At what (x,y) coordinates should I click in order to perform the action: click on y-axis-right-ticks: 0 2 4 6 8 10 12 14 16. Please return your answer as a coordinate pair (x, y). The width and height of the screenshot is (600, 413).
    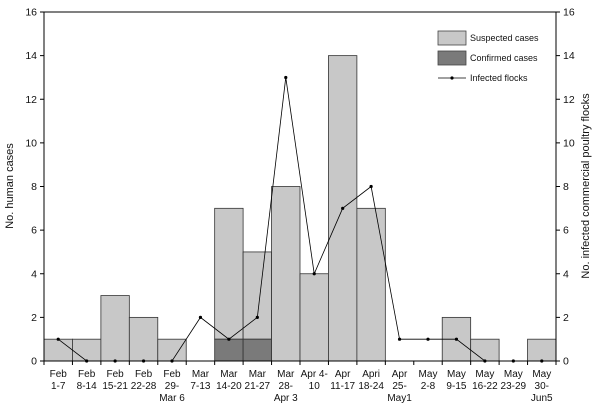
    Looking at the image, I should click on (565, 187).